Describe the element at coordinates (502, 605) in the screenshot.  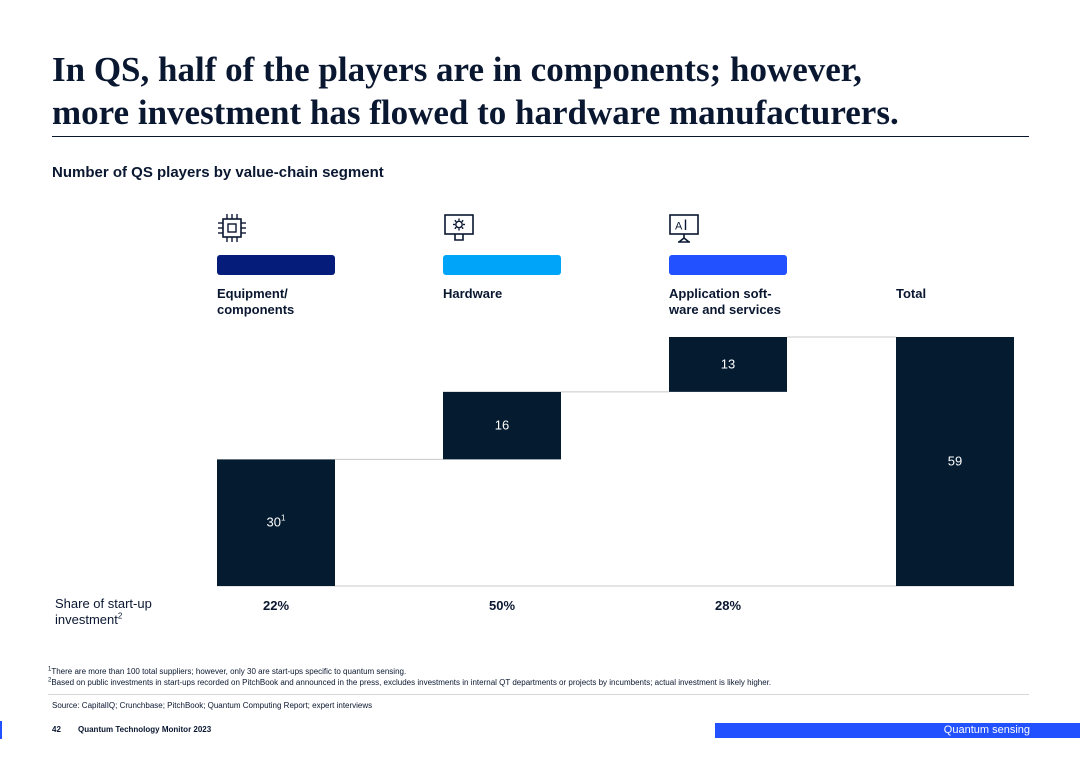
I see `share-value-hardware: 50%` at that location.